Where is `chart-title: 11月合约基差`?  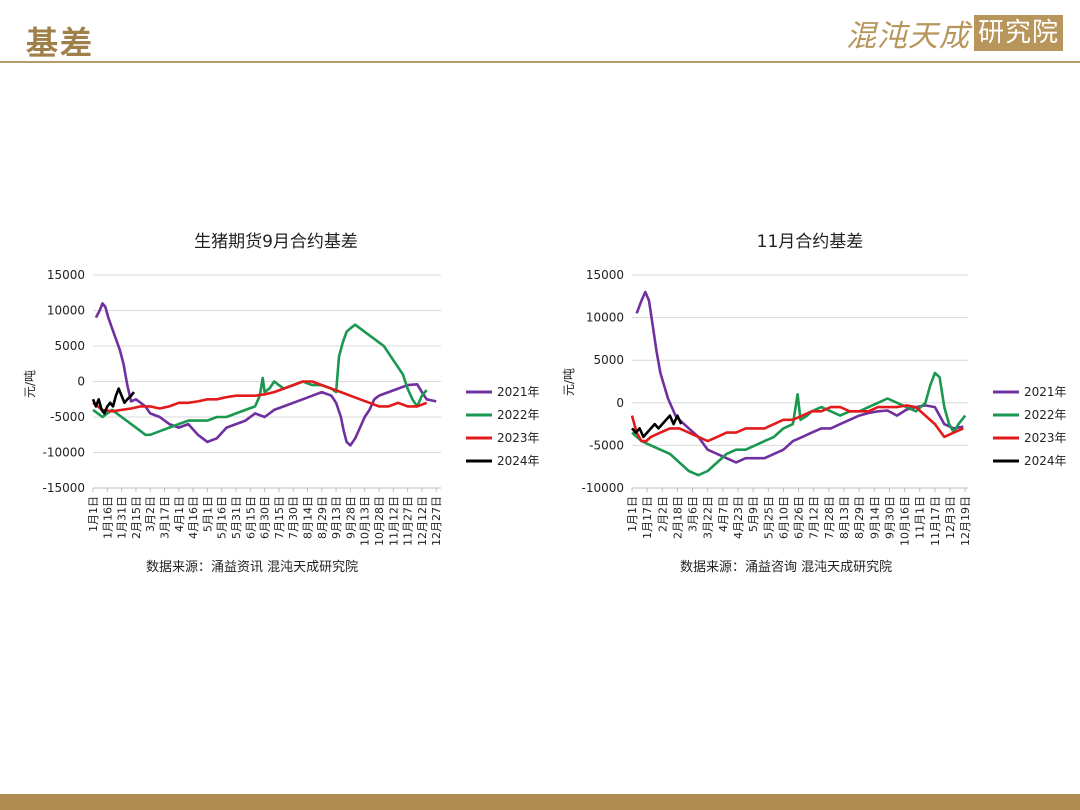 chart-title: 11月合约基差 is located at coordinates (810, 242).